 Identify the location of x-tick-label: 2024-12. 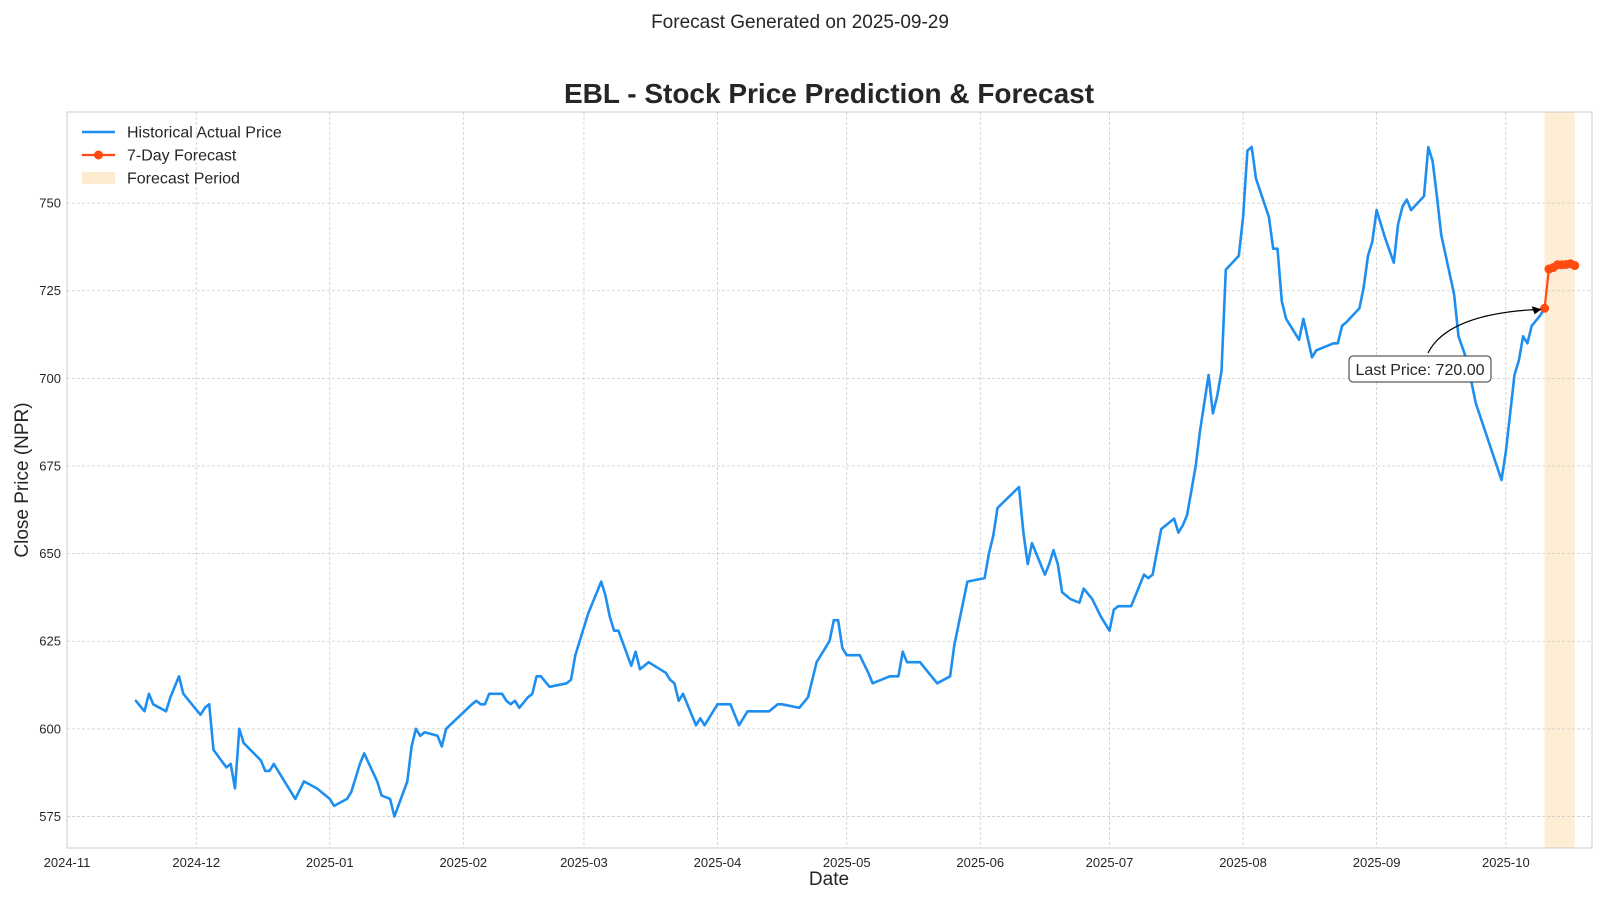
(196, 862).